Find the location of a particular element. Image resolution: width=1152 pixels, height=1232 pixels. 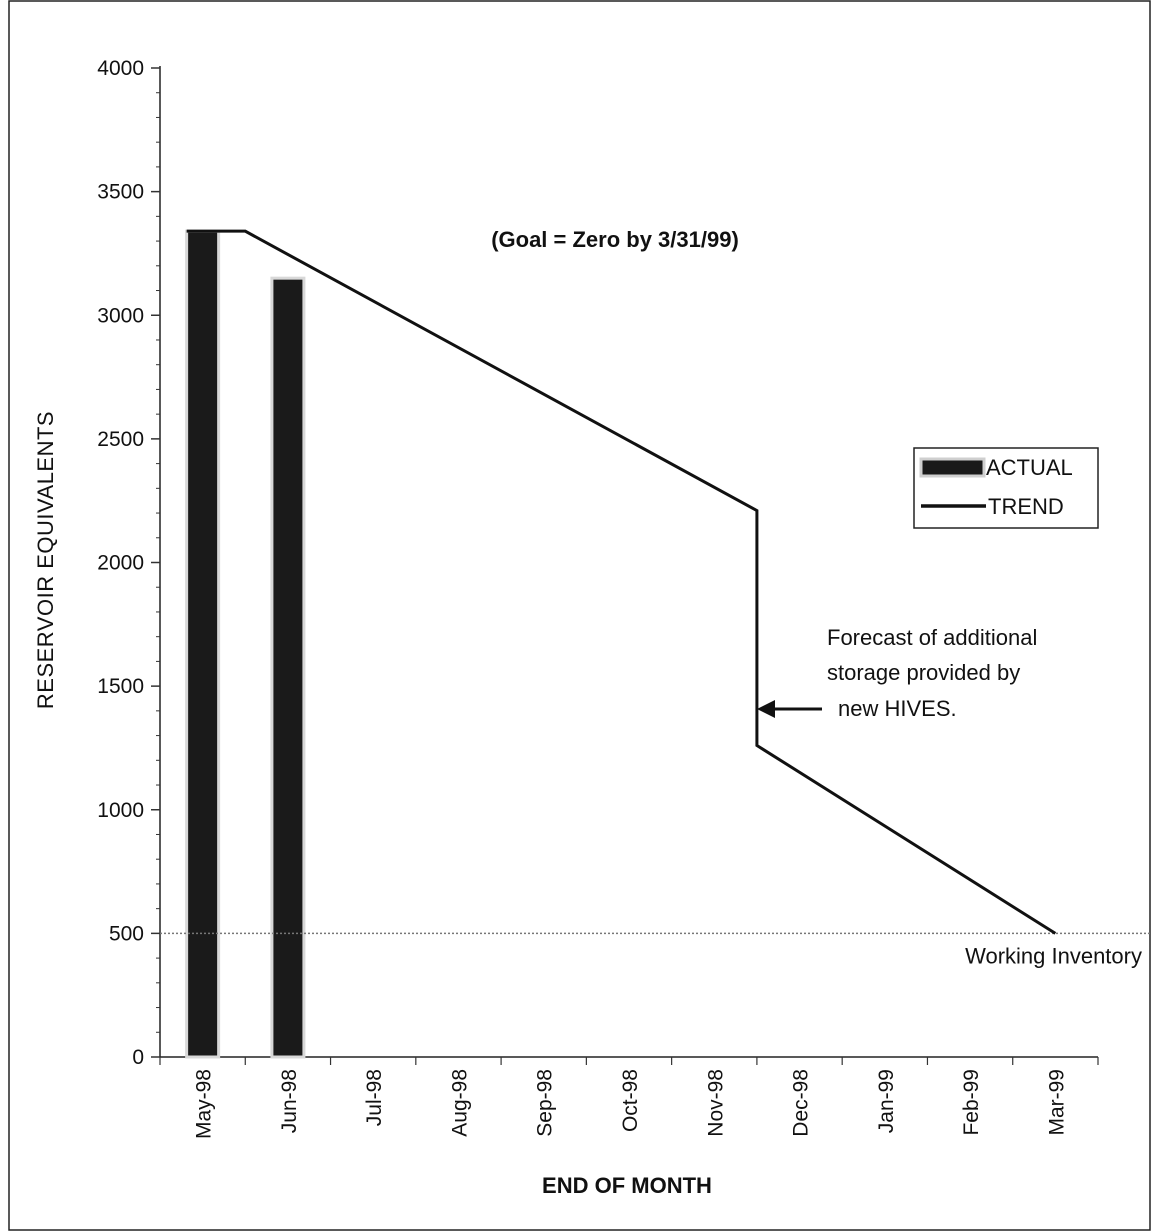

bars is located at coordinates (245, 644).